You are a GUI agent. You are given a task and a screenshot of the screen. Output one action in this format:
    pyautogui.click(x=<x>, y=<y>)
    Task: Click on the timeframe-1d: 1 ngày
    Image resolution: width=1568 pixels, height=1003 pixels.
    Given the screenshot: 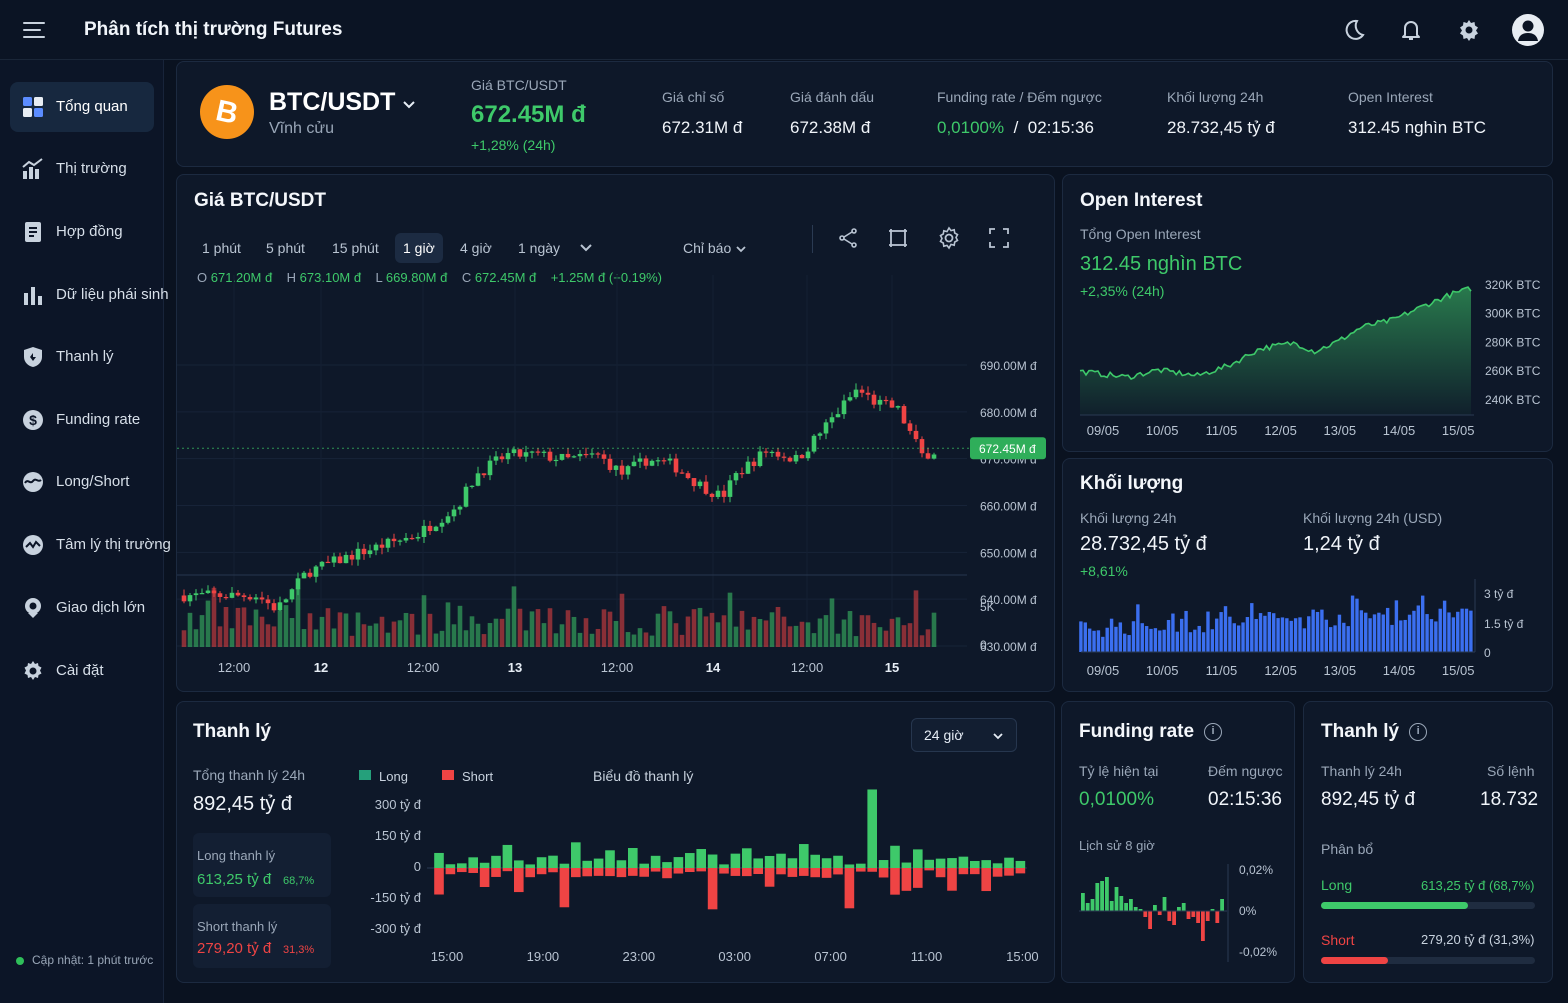 What is the action you would take?
    pyautogui.click(x=539, y=248)
    